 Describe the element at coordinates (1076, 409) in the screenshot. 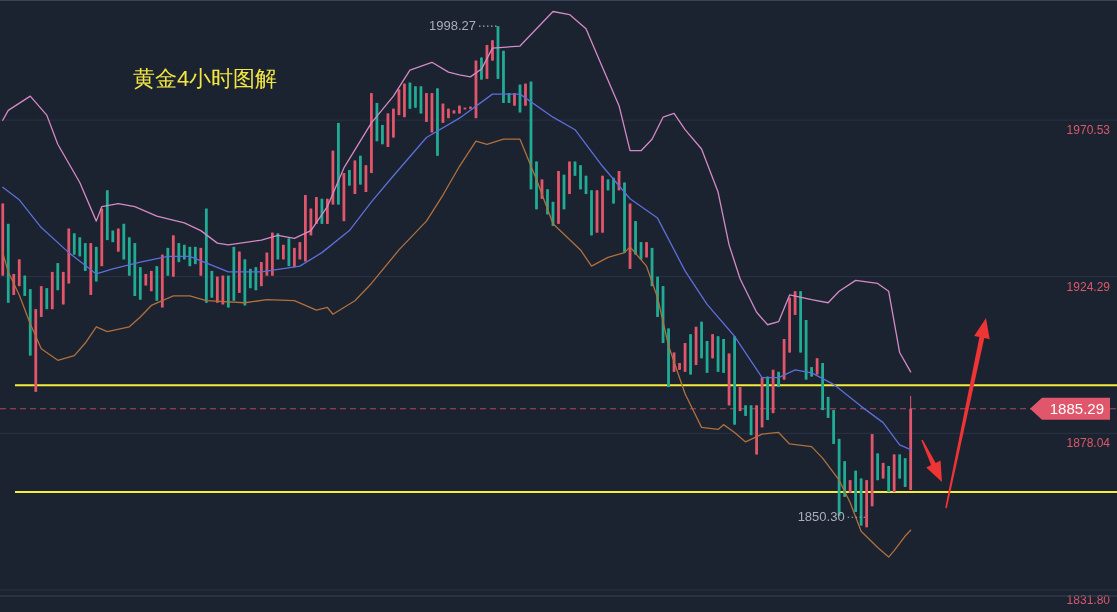

I see `ref-line-label: 1885.29` at that location.